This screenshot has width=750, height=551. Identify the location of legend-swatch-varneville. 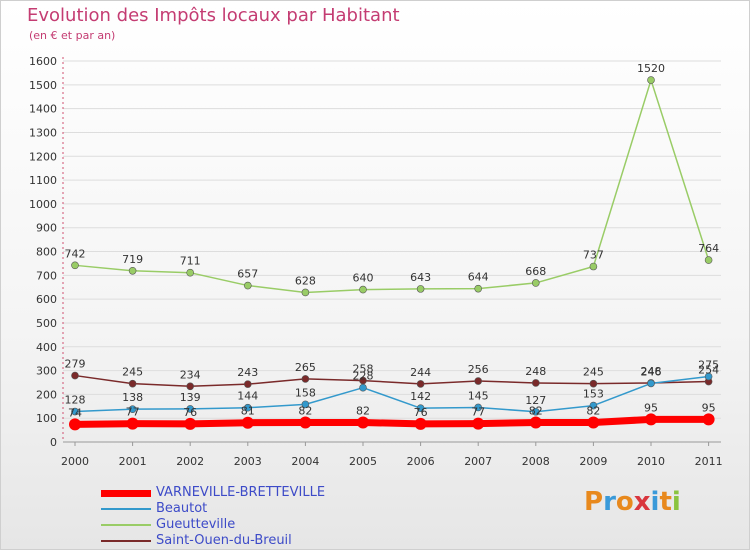
(126, 493).